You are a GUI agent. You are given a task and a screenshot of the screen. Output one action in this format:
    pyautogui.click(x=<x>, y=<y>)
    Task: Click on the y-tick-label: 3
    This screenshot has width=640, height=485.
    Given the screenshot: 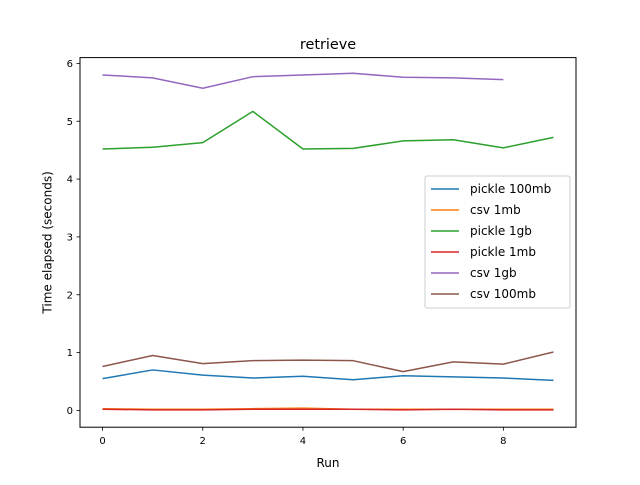 What is the action you would take?
    pyautogui.click(x=70, y=238)
    